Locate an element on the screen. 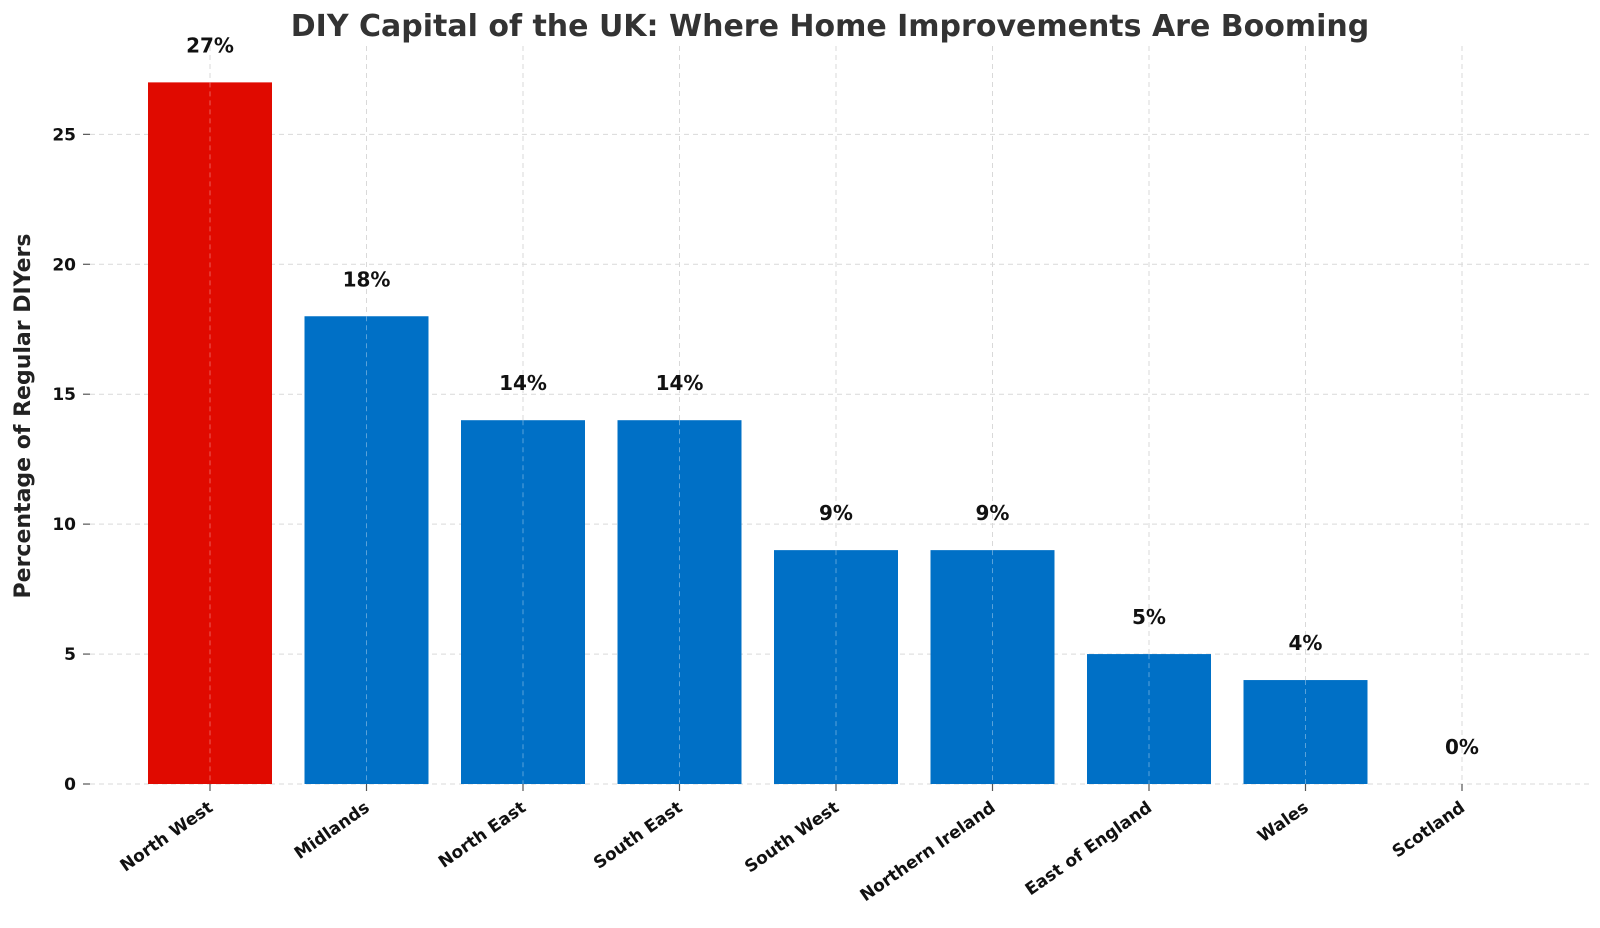 The width and height of the screenshot is (1600, 928). x-tick-label: North East is located at coordinates (482, 835).